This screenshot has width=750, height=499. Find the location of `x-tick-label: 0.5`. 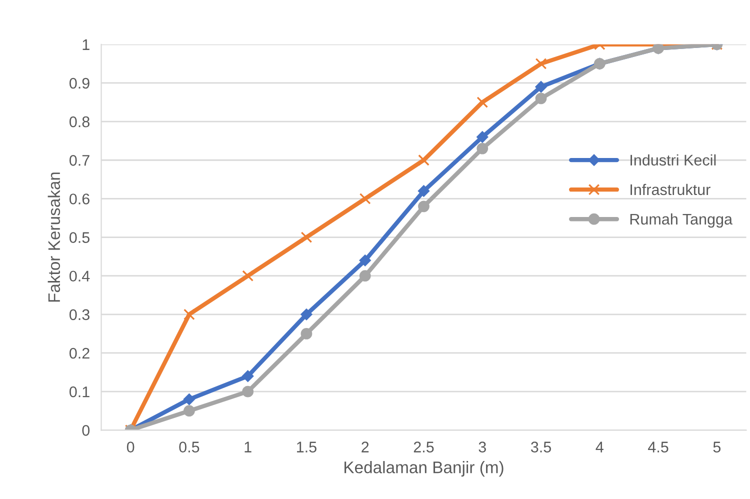

x-tick-label: 0.5 is located at coordinates (189, 447).